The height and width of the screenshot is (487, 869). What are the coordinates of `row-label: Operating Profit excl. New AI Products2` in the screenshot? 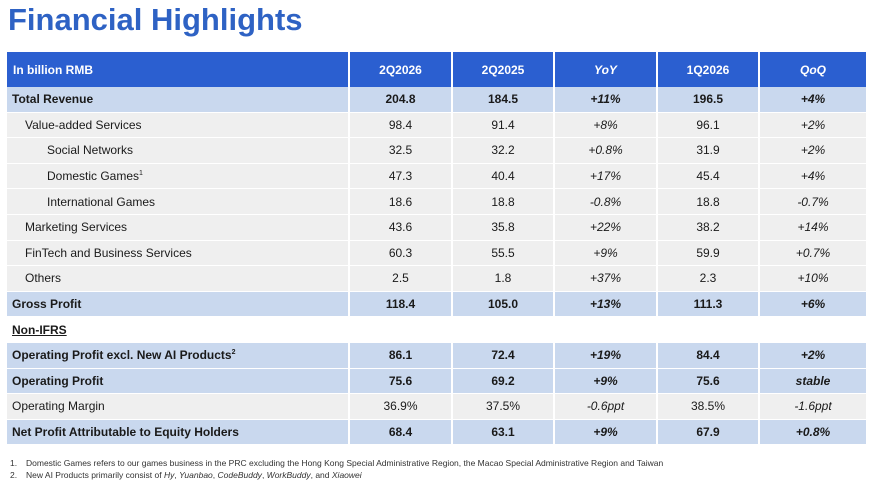 It's located at (178, 355).